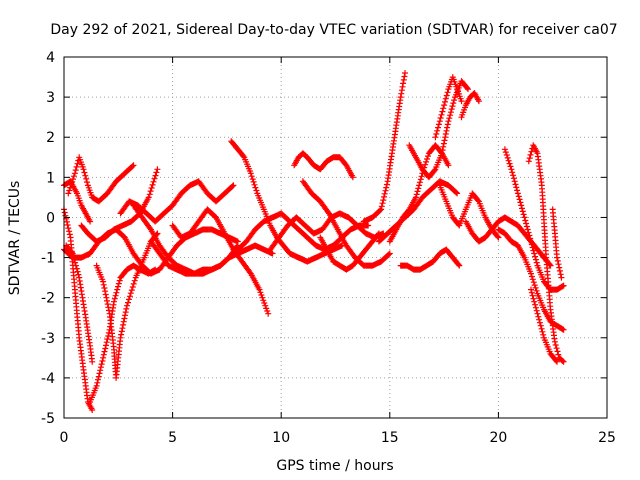 The width and height of the screenshot is (640, 480). I want to click on y-tick-label: -5, so click(48, 419).